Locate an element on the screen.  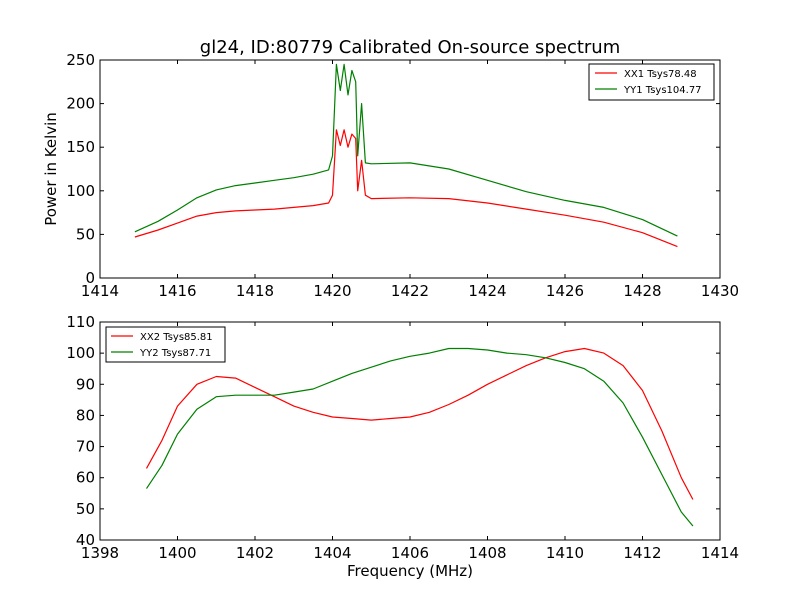
top-x-tick-label: 1428 is located at coordinates (642, 291).